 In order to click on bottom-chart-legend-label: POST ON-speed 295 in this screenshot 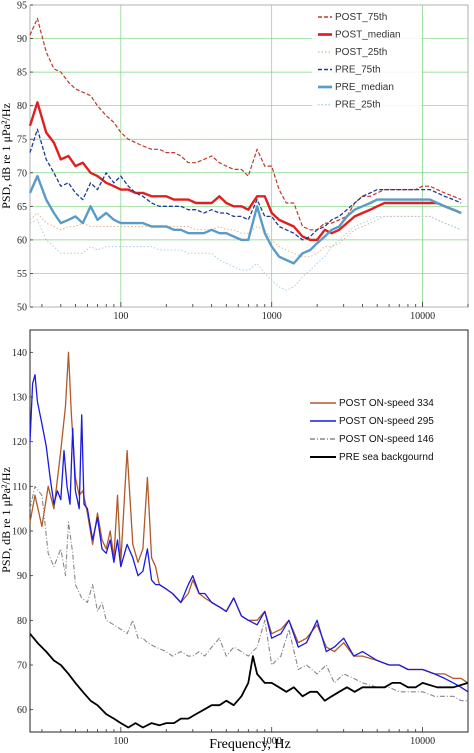, I will do `click(386, 421)`.